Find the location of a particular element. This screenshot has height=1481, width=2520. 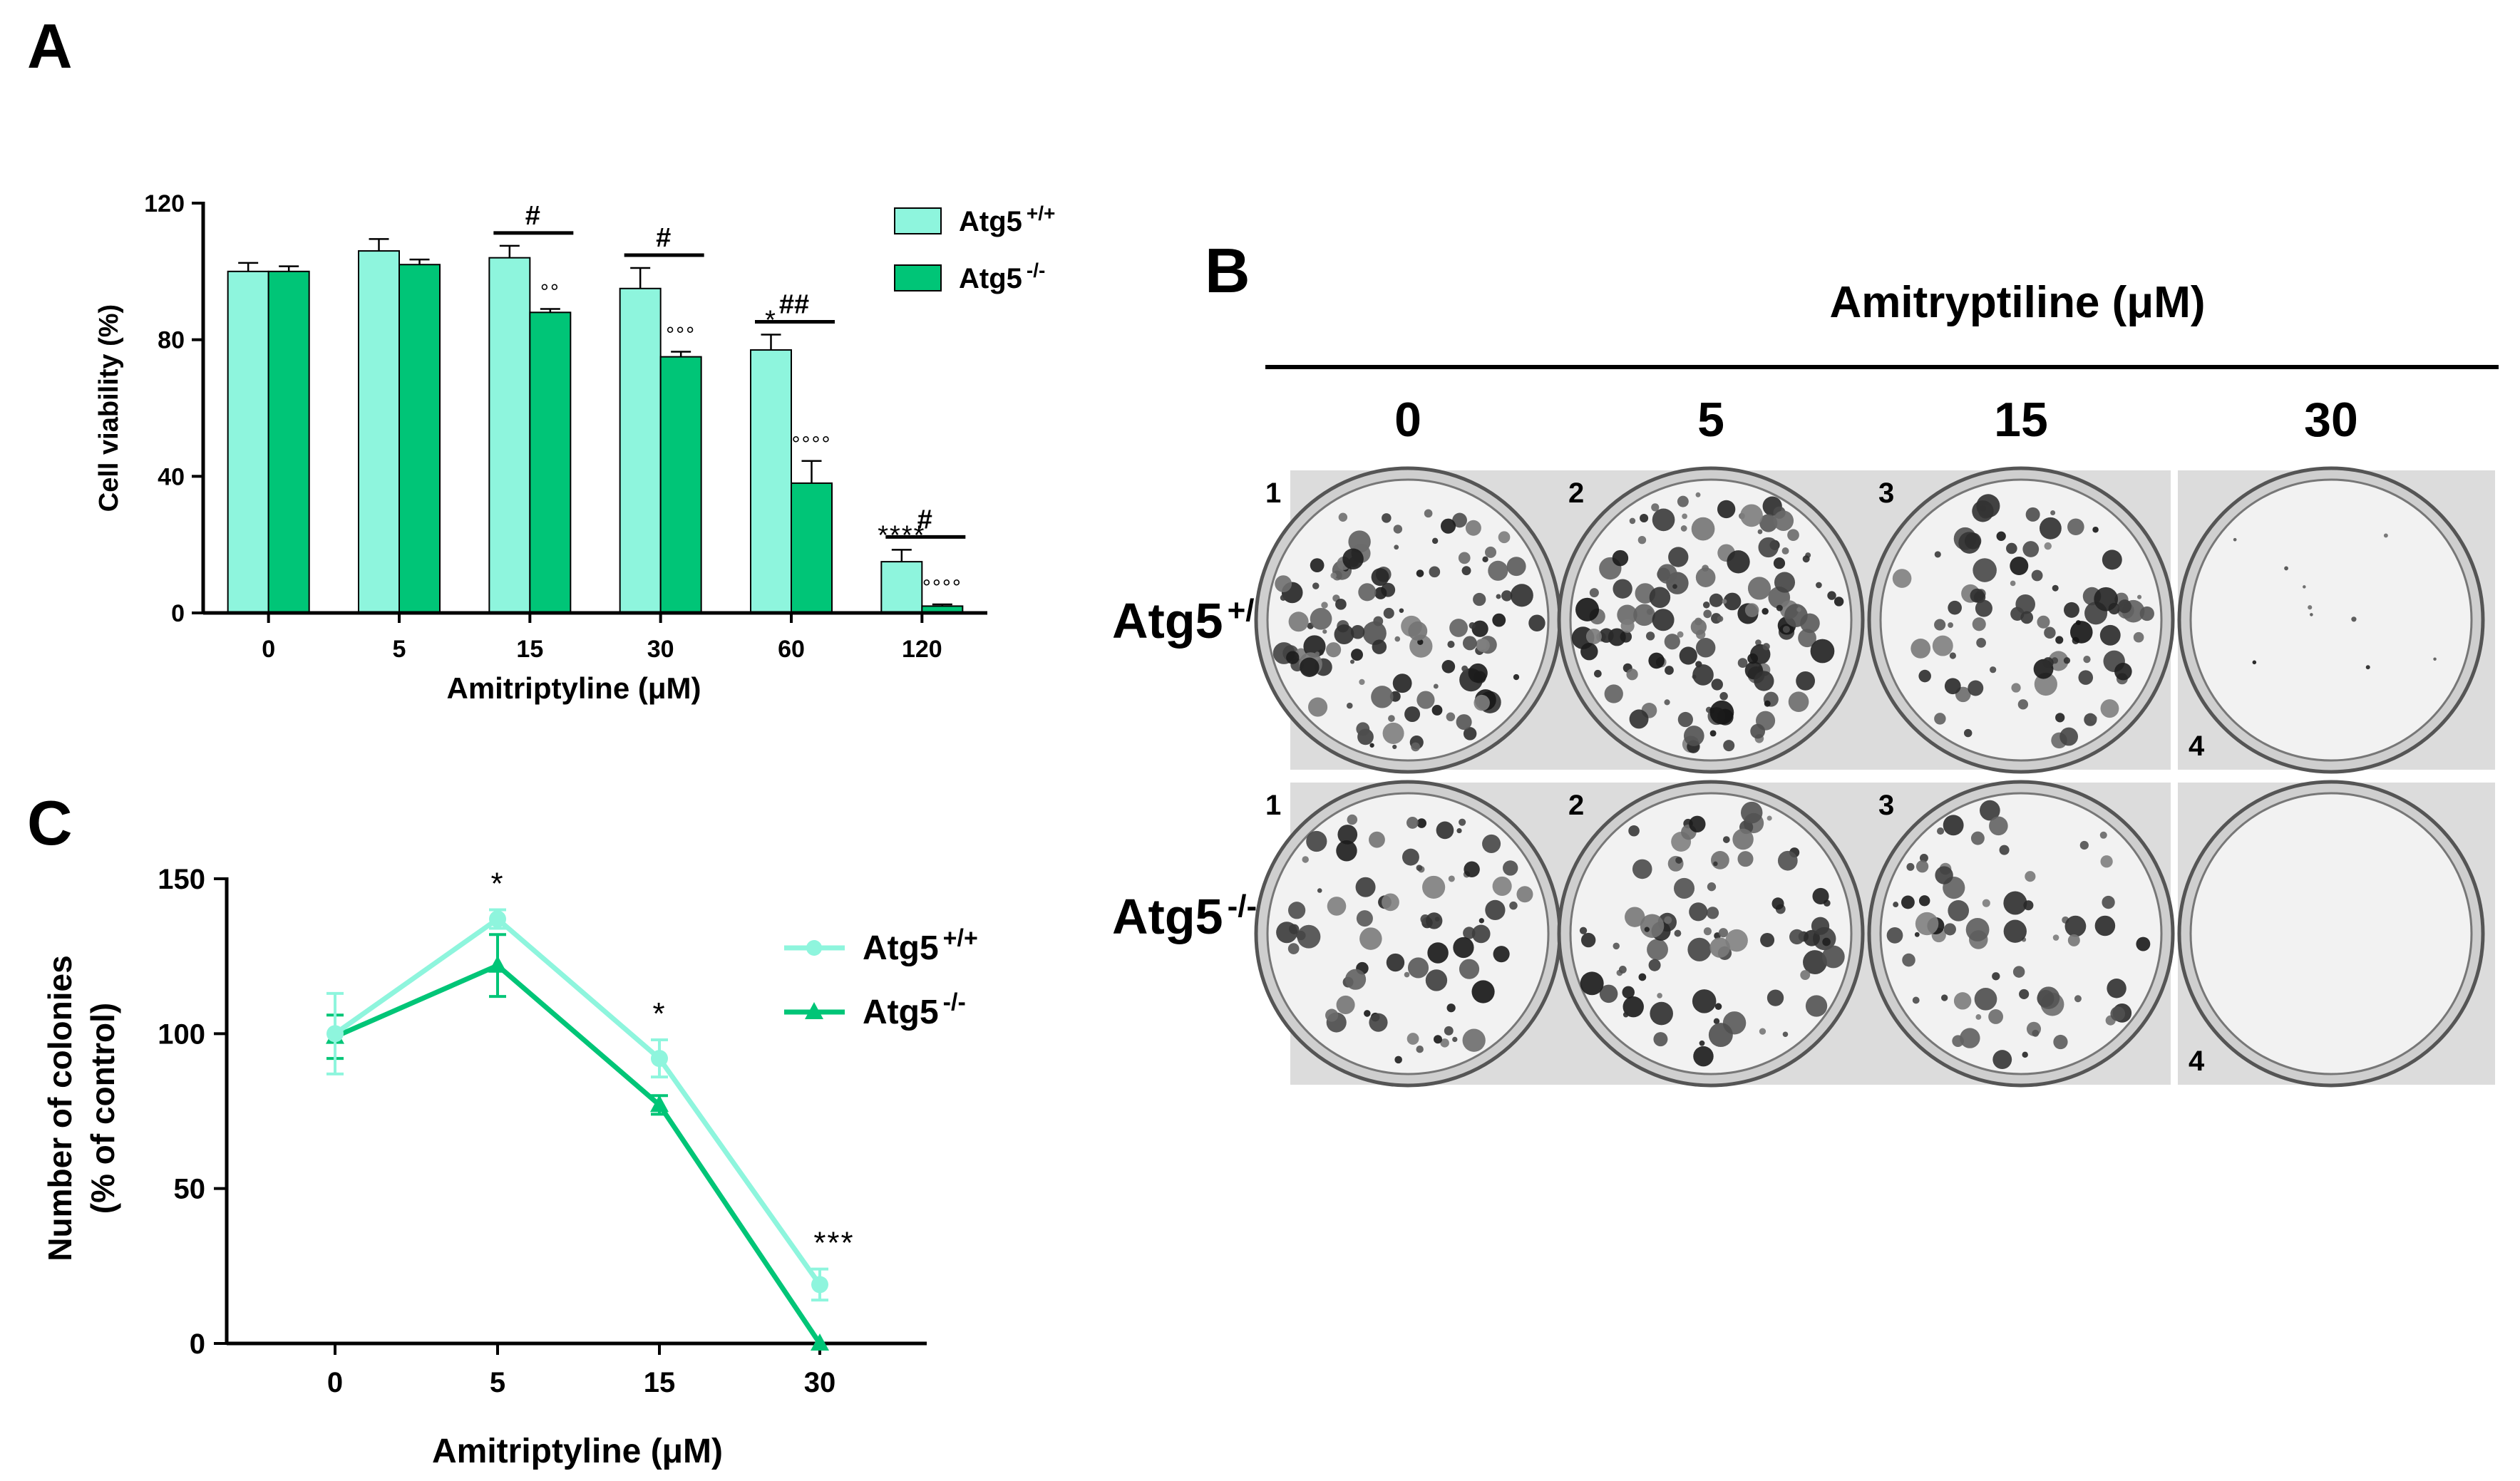

x-axis-title: Amitriptyline (μM) is located at coordinates (577, 1451).